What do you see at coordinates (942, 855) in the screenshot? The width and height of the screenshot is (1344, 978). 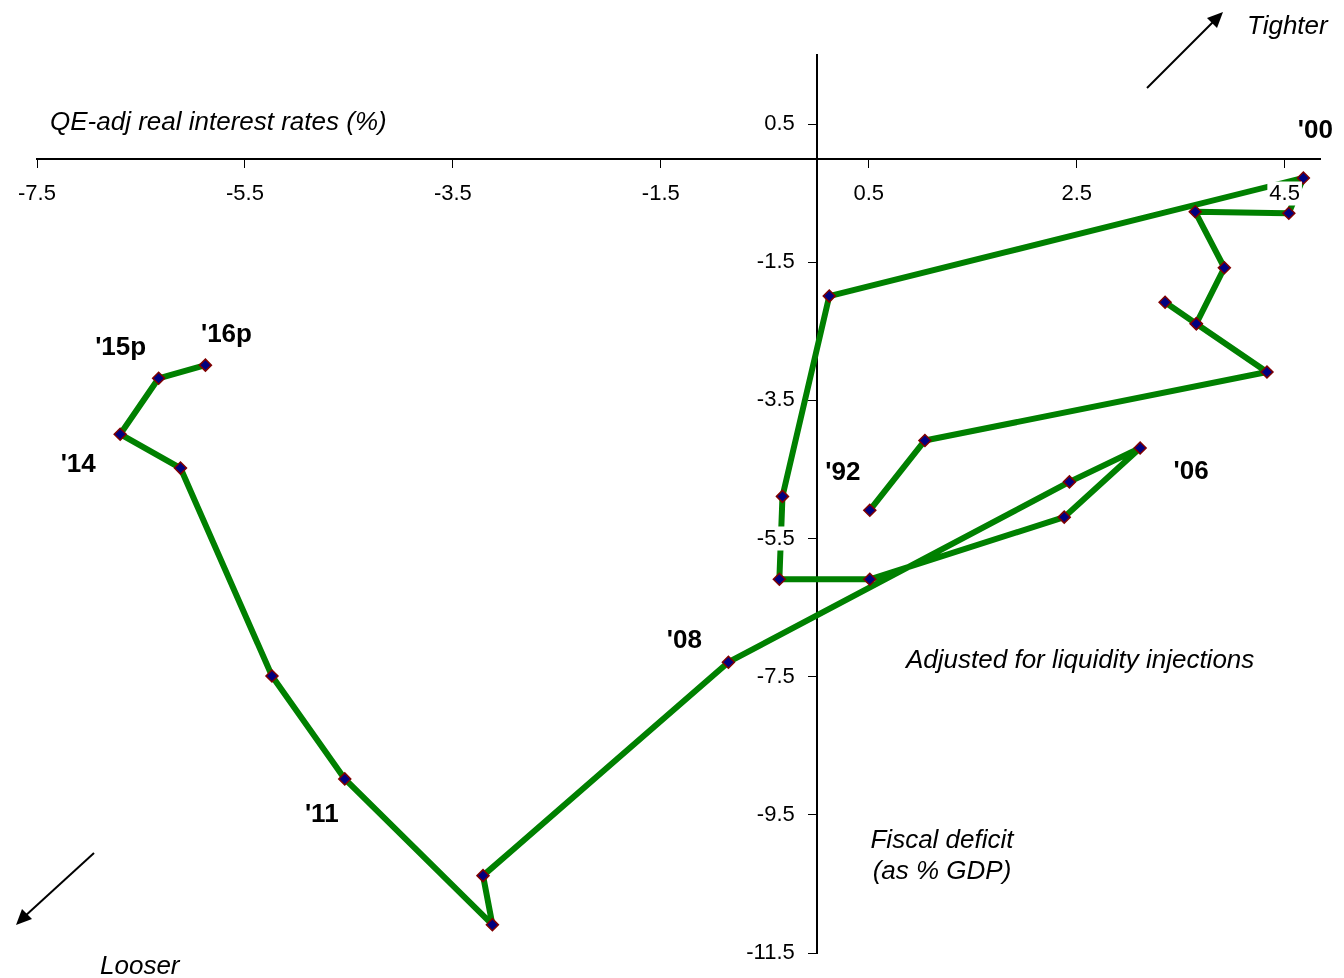 I see `y-axis-title: Fiscal deficit (as % GDP)` at bounding box center [942, 855].